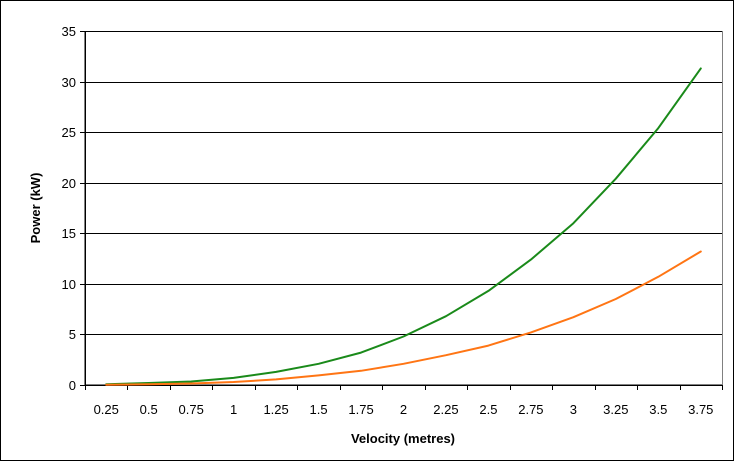 Image resolution: width=734 pixels, height=461 pixels. I want to click on x-tick-label-2.25: 2.25, so click(445, 409).